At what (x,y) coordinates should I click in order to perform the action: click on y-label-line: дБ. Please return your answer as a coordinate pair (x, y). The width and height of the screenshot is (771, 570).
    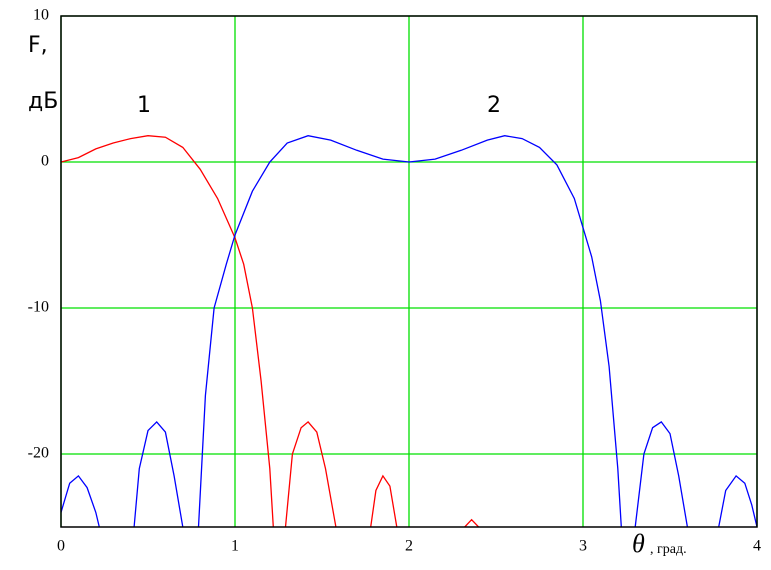
    Looking at the image, I should click on (43, 101).